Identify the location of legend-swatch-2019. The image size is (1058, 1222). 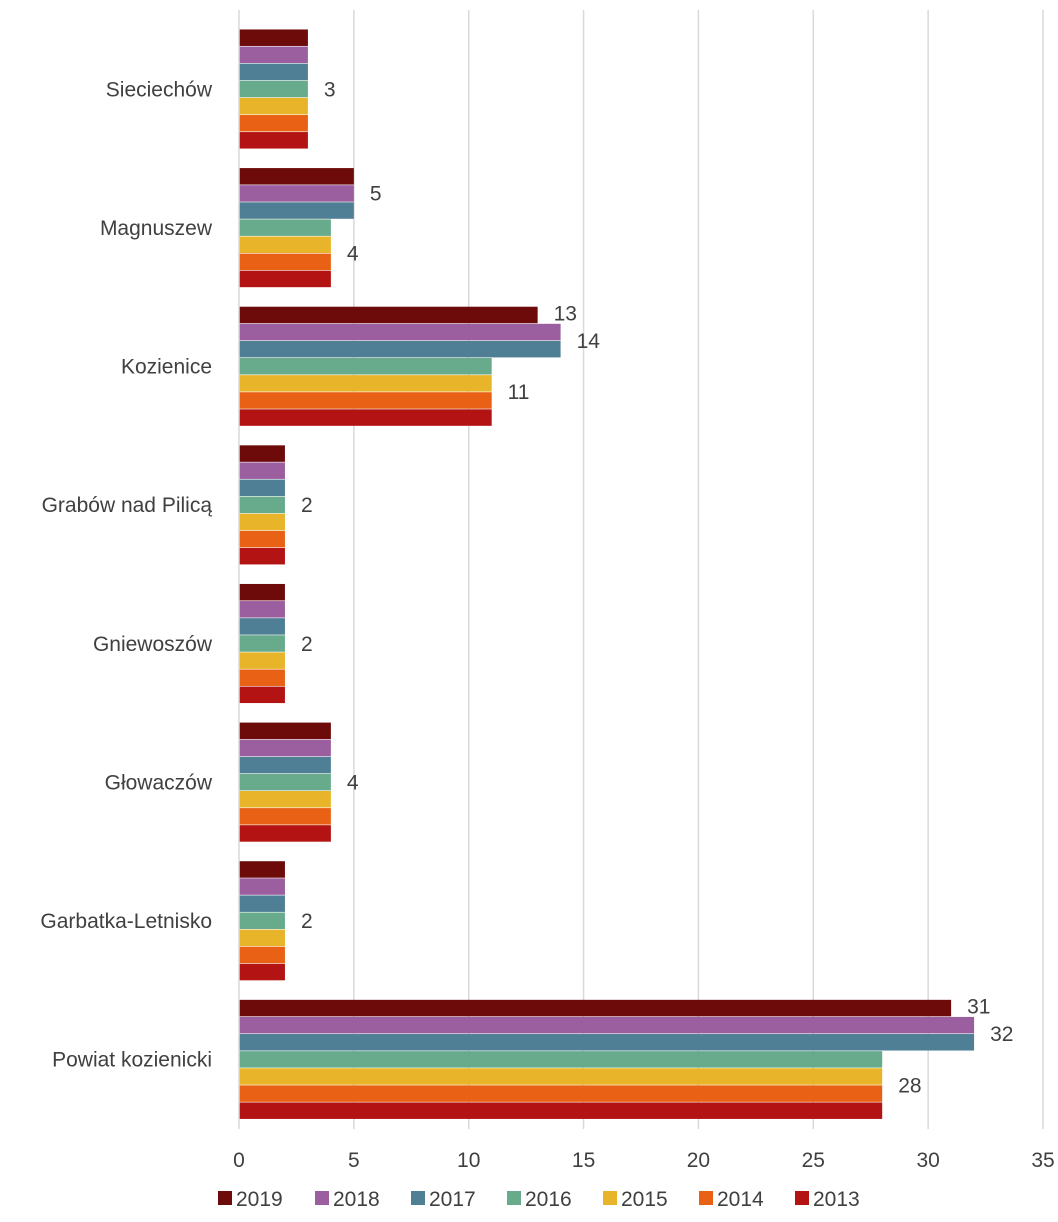
(225, 1198).